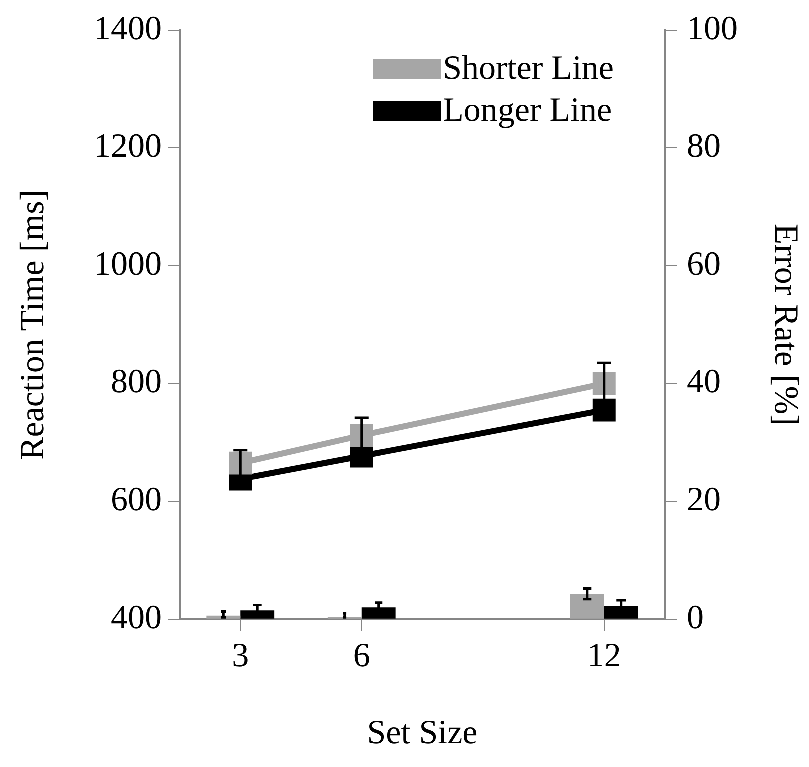 This screenshot has height=767, width=809. Describe the element at coordinates (128, 264) in the screenshot. I see `y-tick-label: 1000` at that location.